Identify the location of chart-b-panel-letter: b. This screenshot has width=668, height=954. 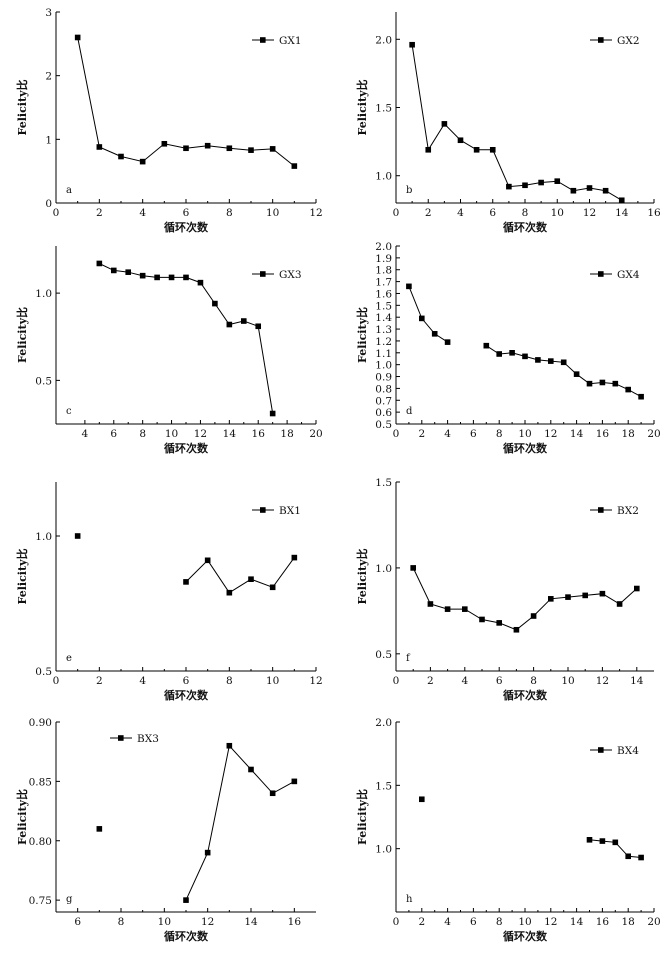
(409, 190).